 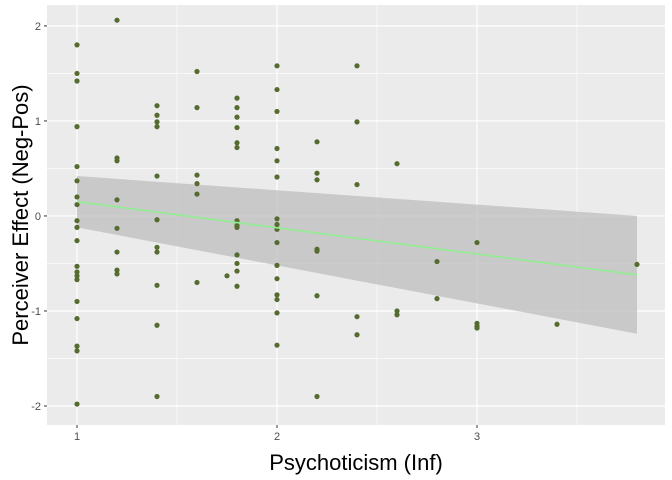 I want to click on y-axis-ticks: -2 -1 0 1 2, so click(x=39, y=217).